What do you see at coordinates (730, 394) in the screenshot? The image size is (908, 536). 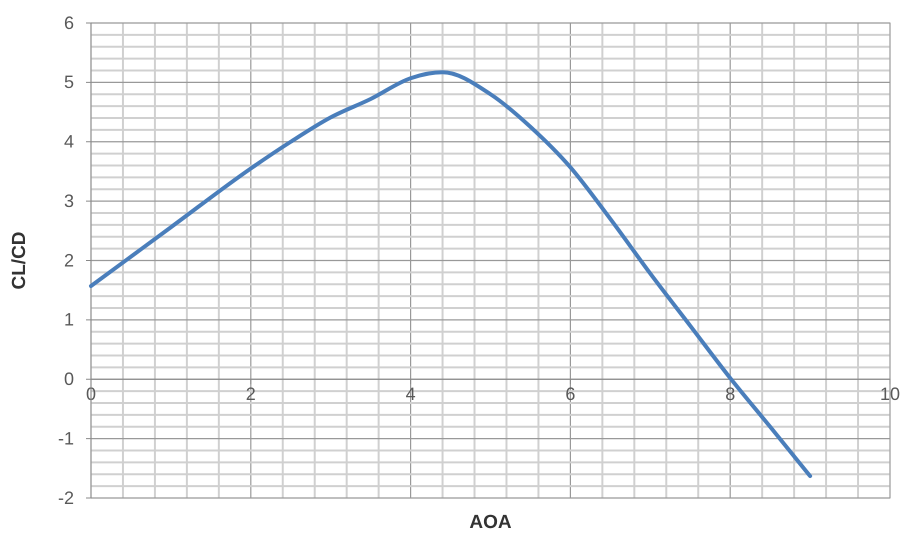 I see `x-tick-label: 8` at bounding box center [730, 394].